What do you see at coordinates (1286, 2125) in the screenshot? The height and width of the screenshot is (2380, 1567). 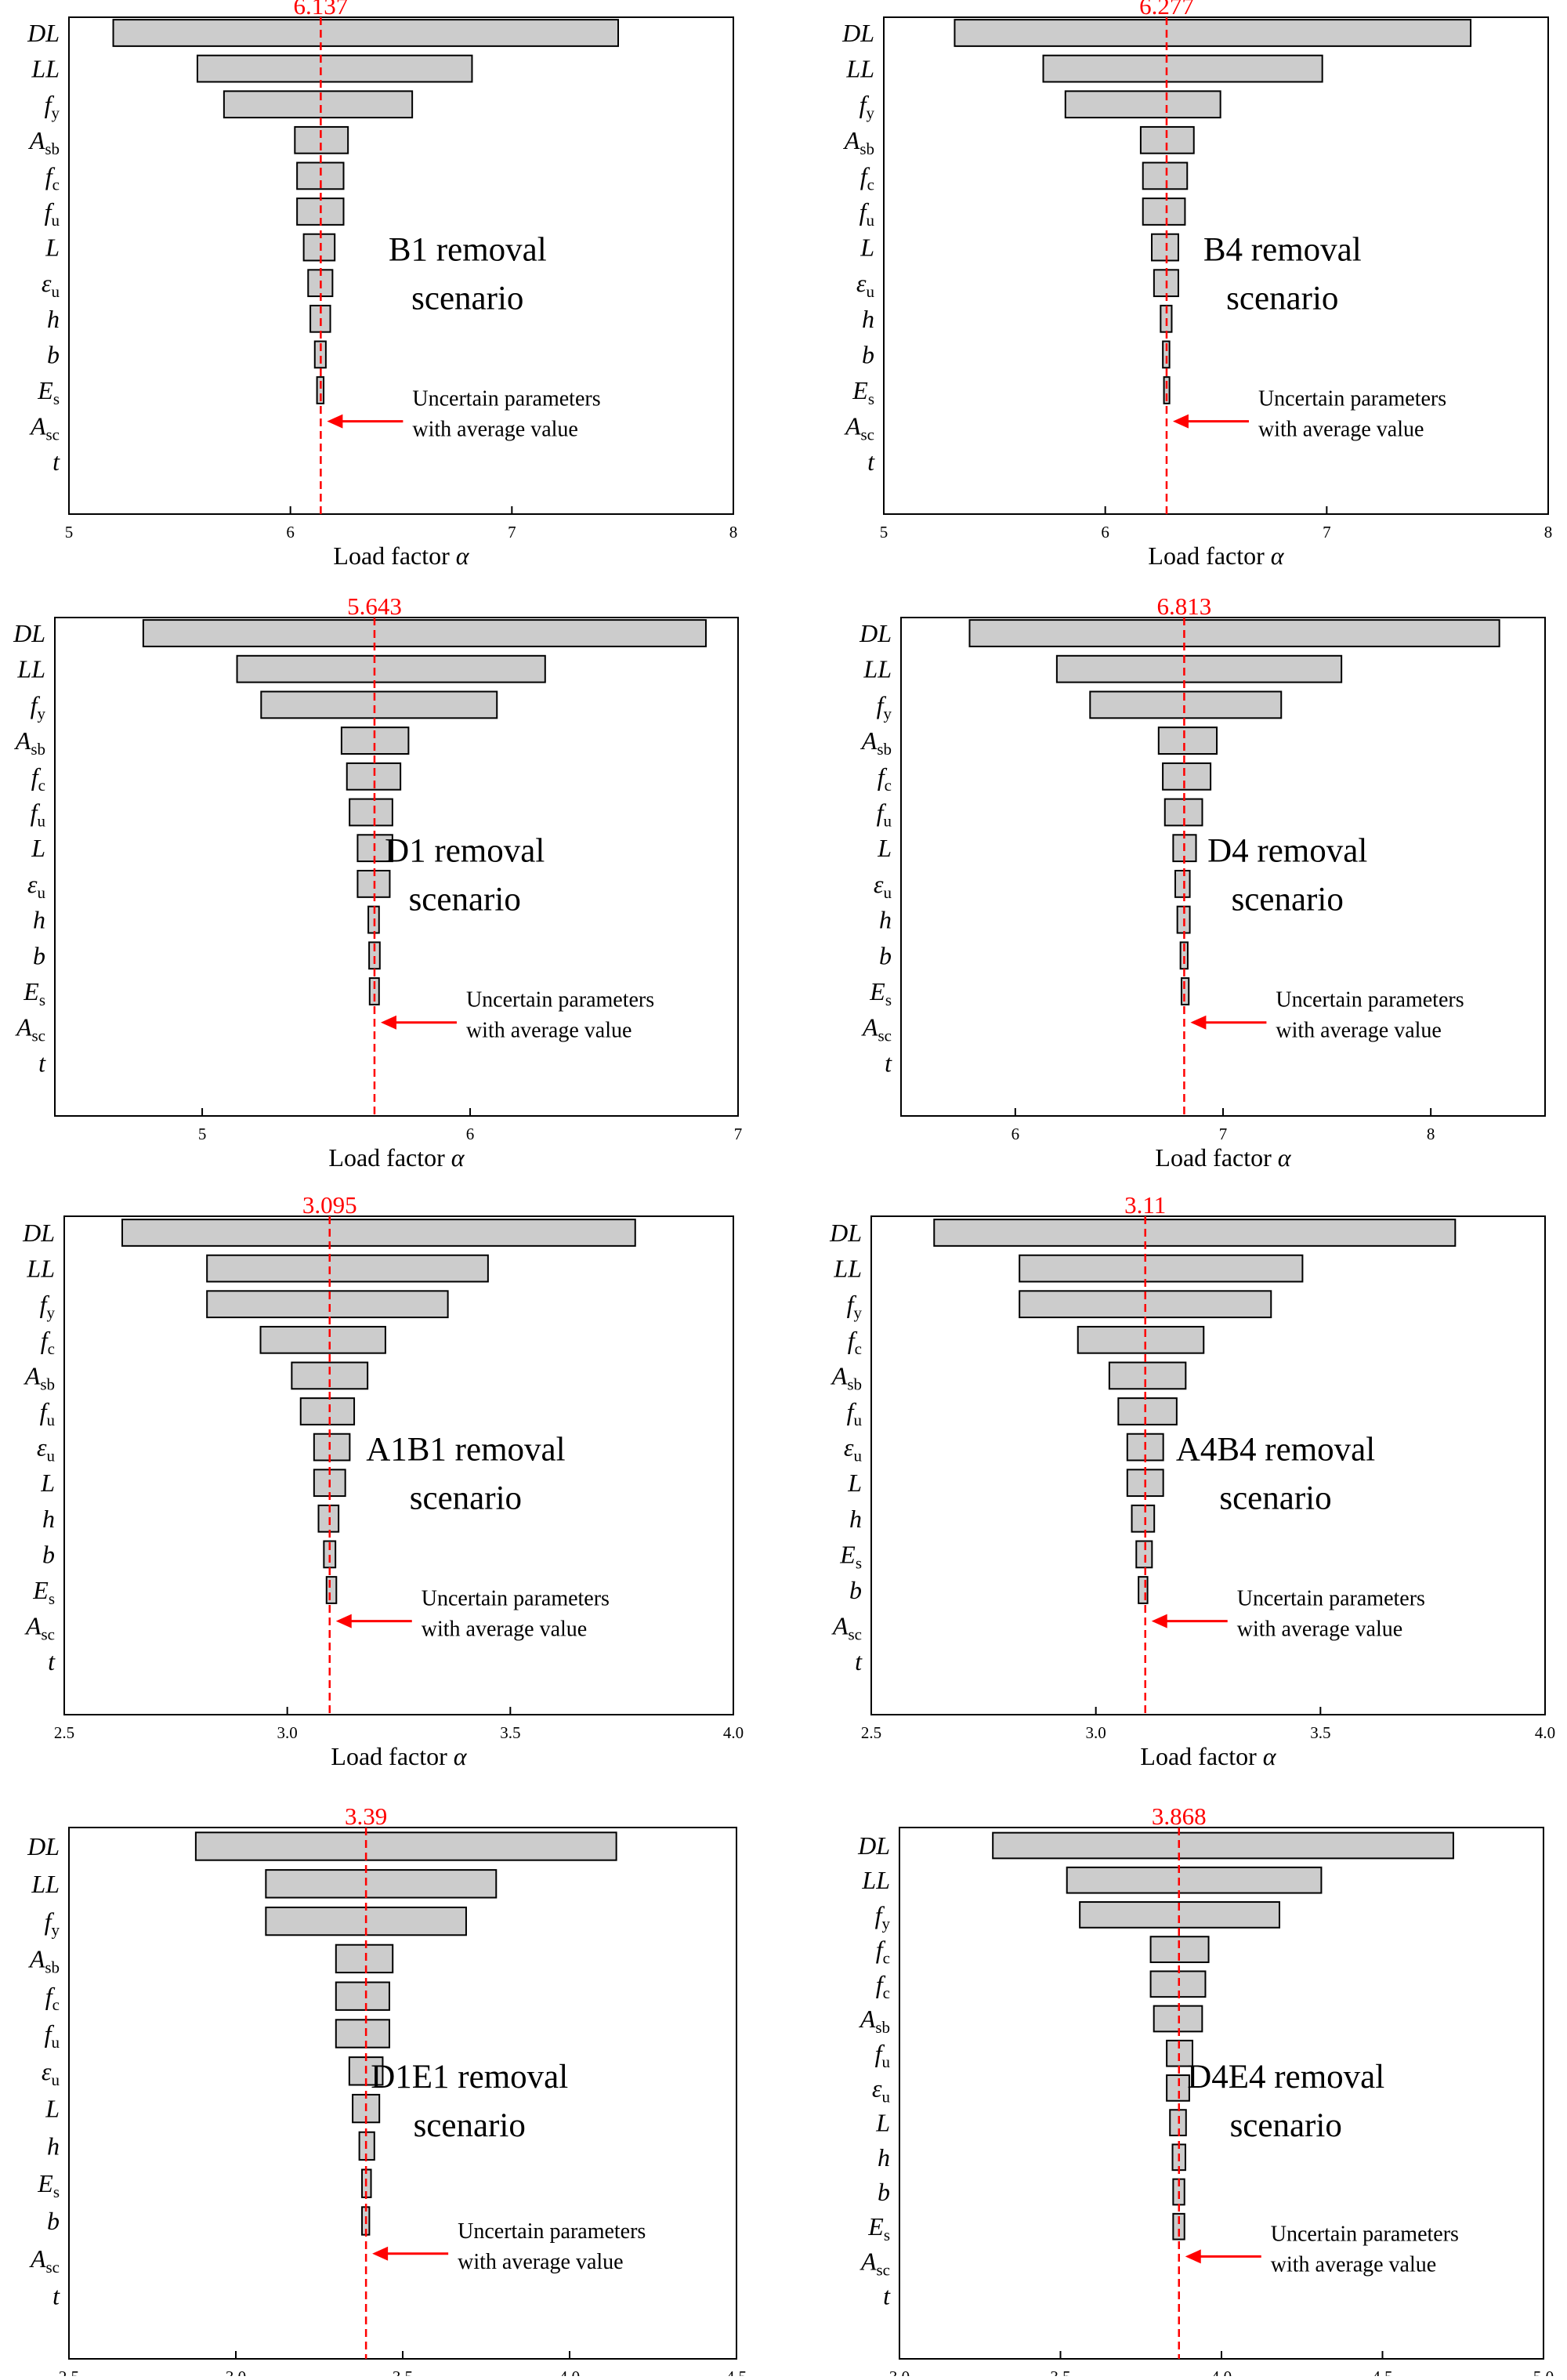 I see `scenario-title-line2: scenario` at bounding box center [1286, 2125].